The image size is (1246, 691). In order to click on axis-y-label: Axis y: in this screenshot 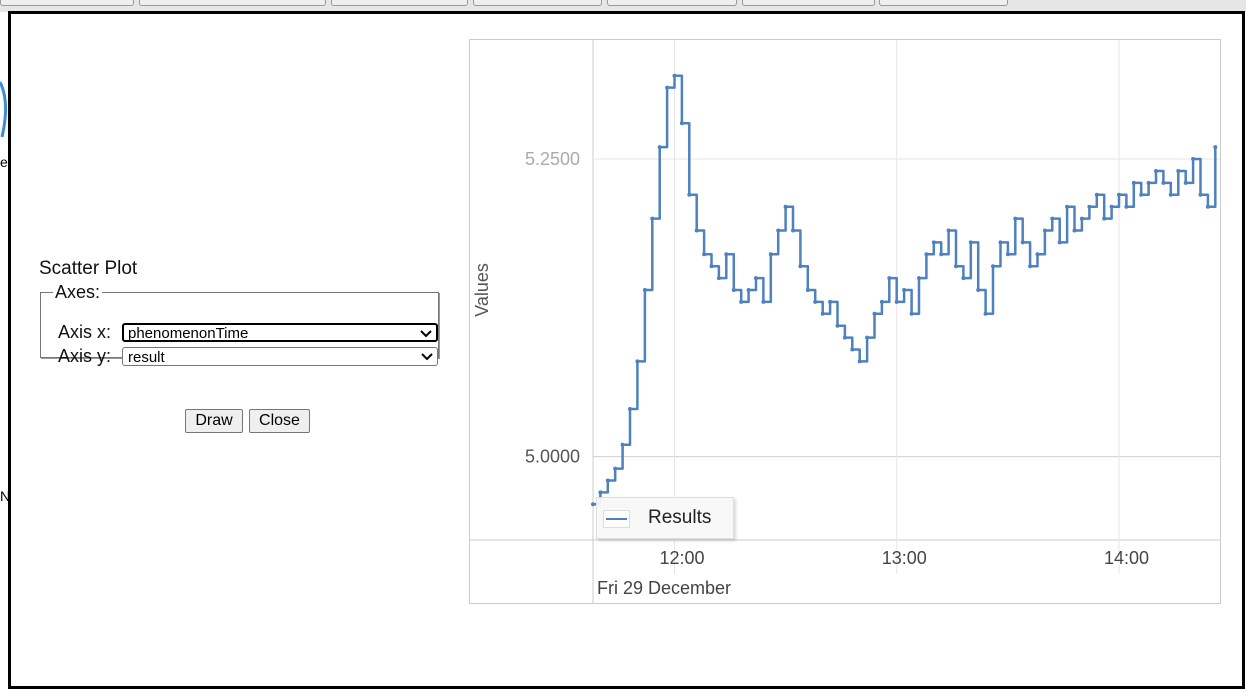, I will do `click(85, 356)`.